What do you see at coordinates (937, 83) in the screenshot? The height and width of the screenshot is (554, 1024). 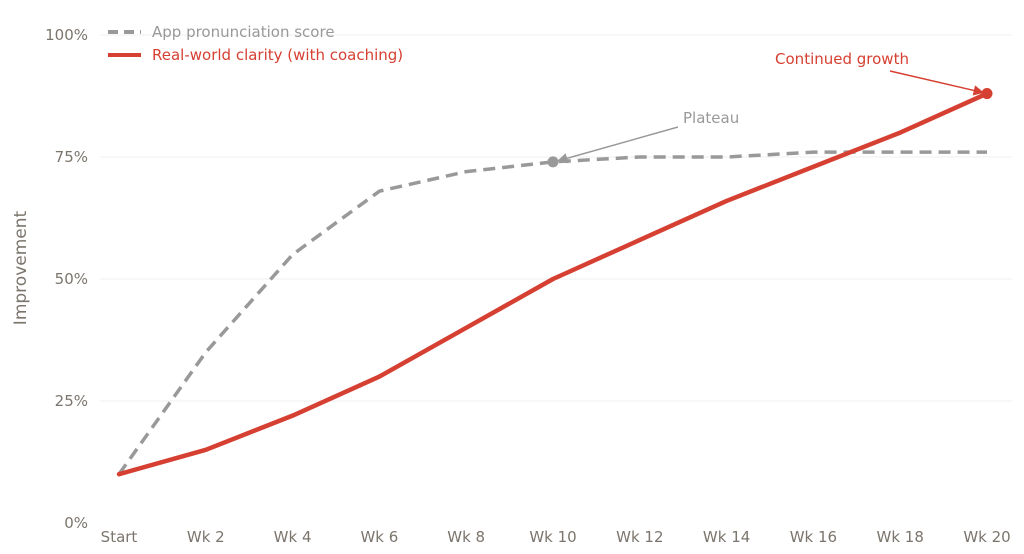 I see `growth-arrow` at bounding box center [937, 83].